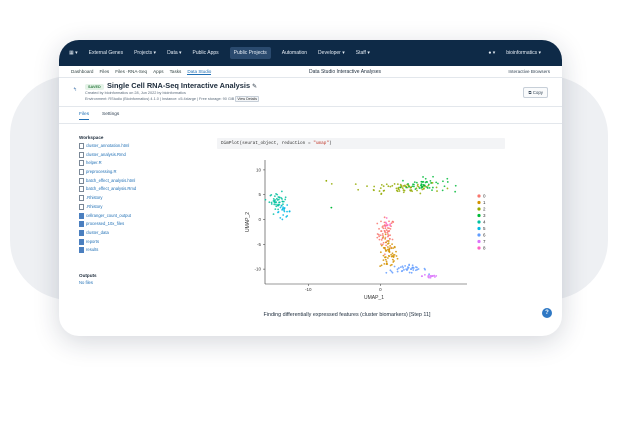 The image size is (622, 436). Describe the element at coordinates (484, 241) in the screenshot. I see `legend-label-7: 7` at that location.